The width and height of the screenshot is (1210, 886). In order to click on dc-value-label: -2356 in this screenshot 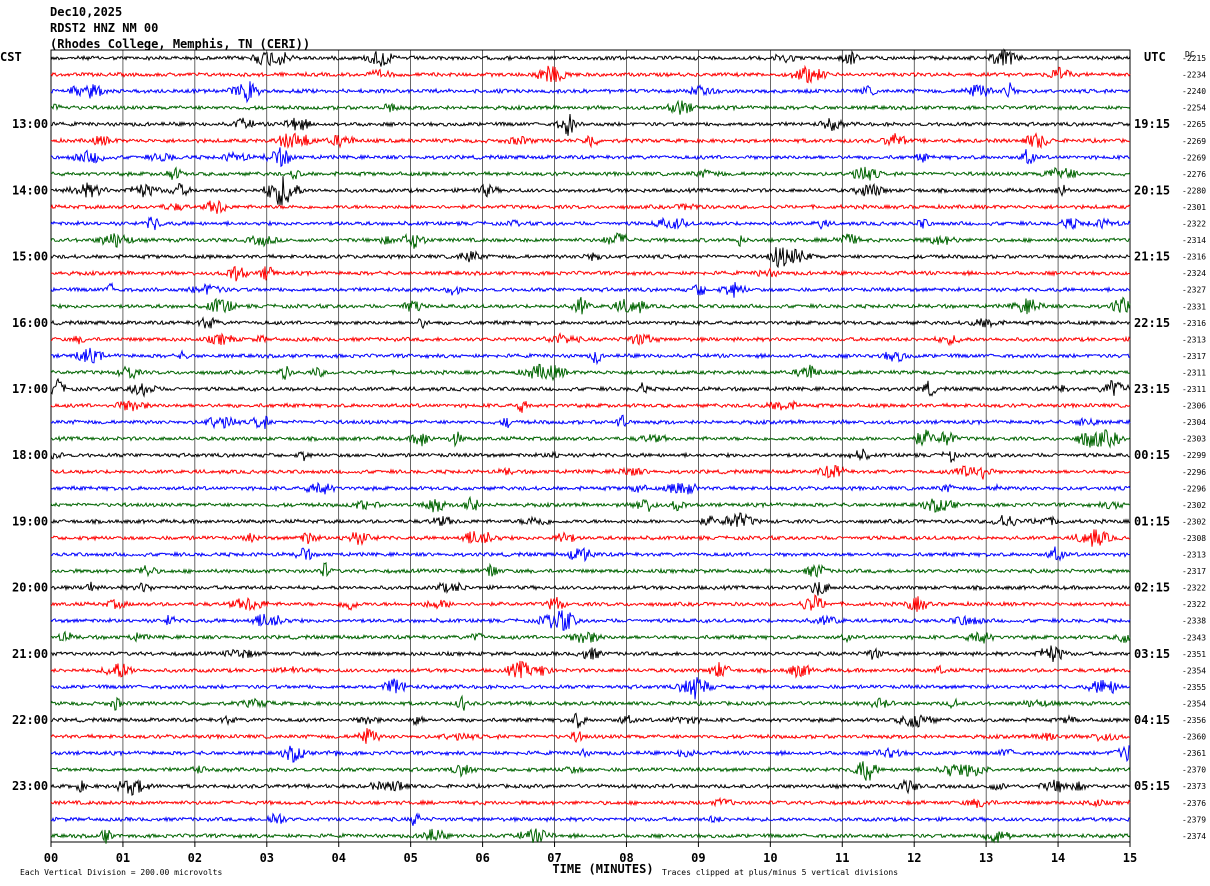, I will do `click(1194, 720)`.